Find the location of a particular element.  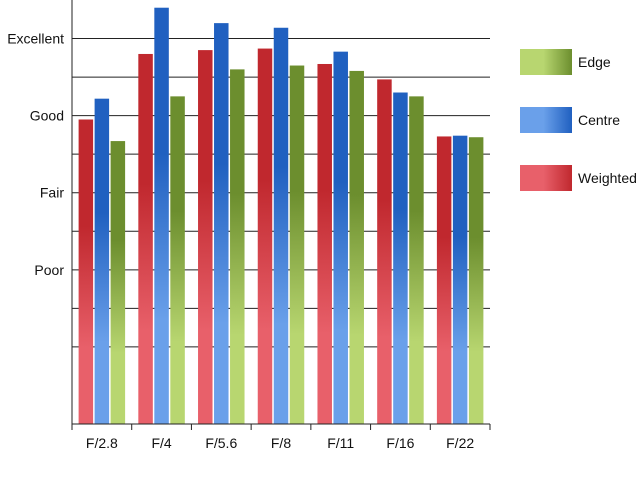

x-tick-labels: F/2.8 F/4 F/5.6 F/8 F/11 F/16 F/22 is located at coordinates (280, 443).